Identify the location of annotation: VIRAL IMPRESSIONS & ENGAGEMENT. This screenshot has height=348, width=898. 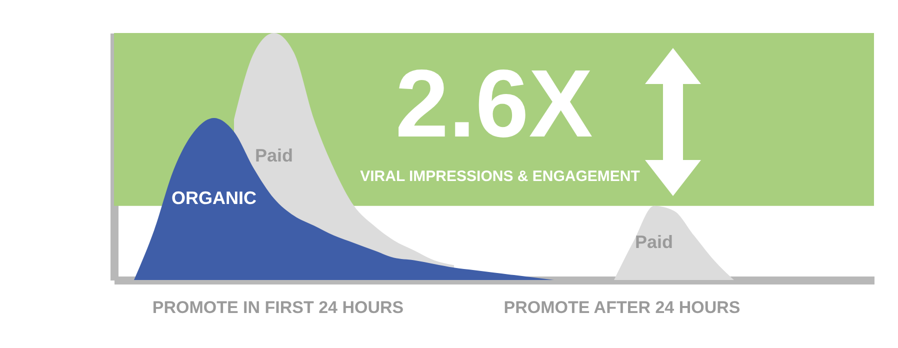
(500, 176).